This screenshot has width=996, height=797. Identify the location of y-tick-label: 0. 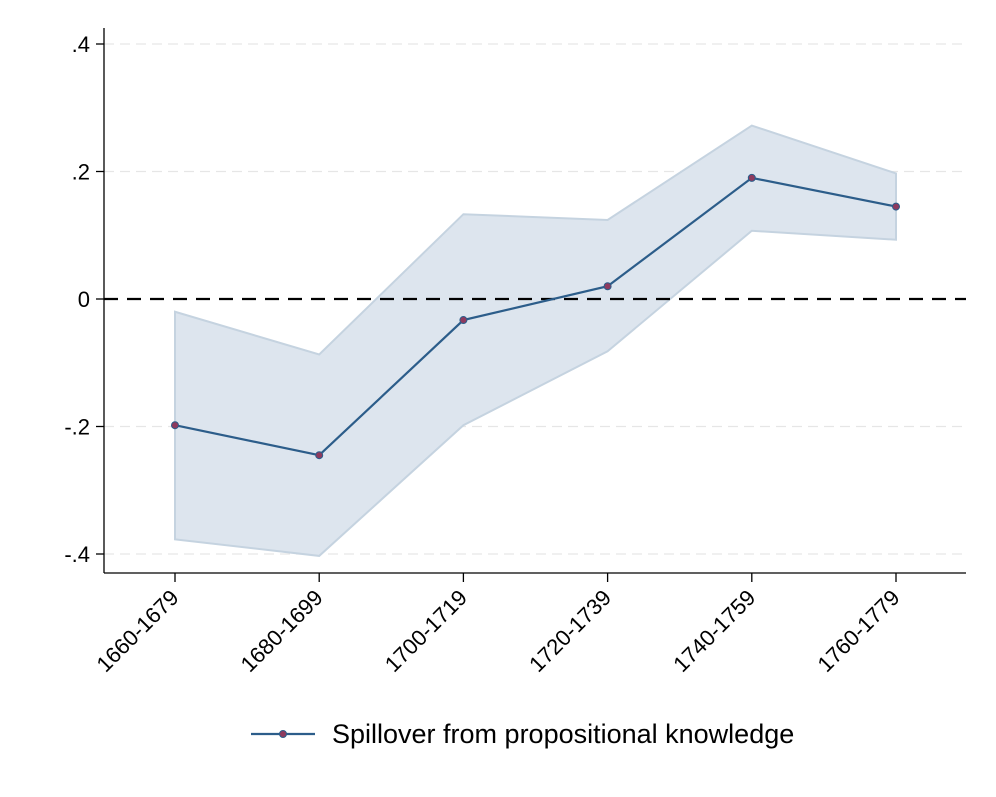
(84, 299).